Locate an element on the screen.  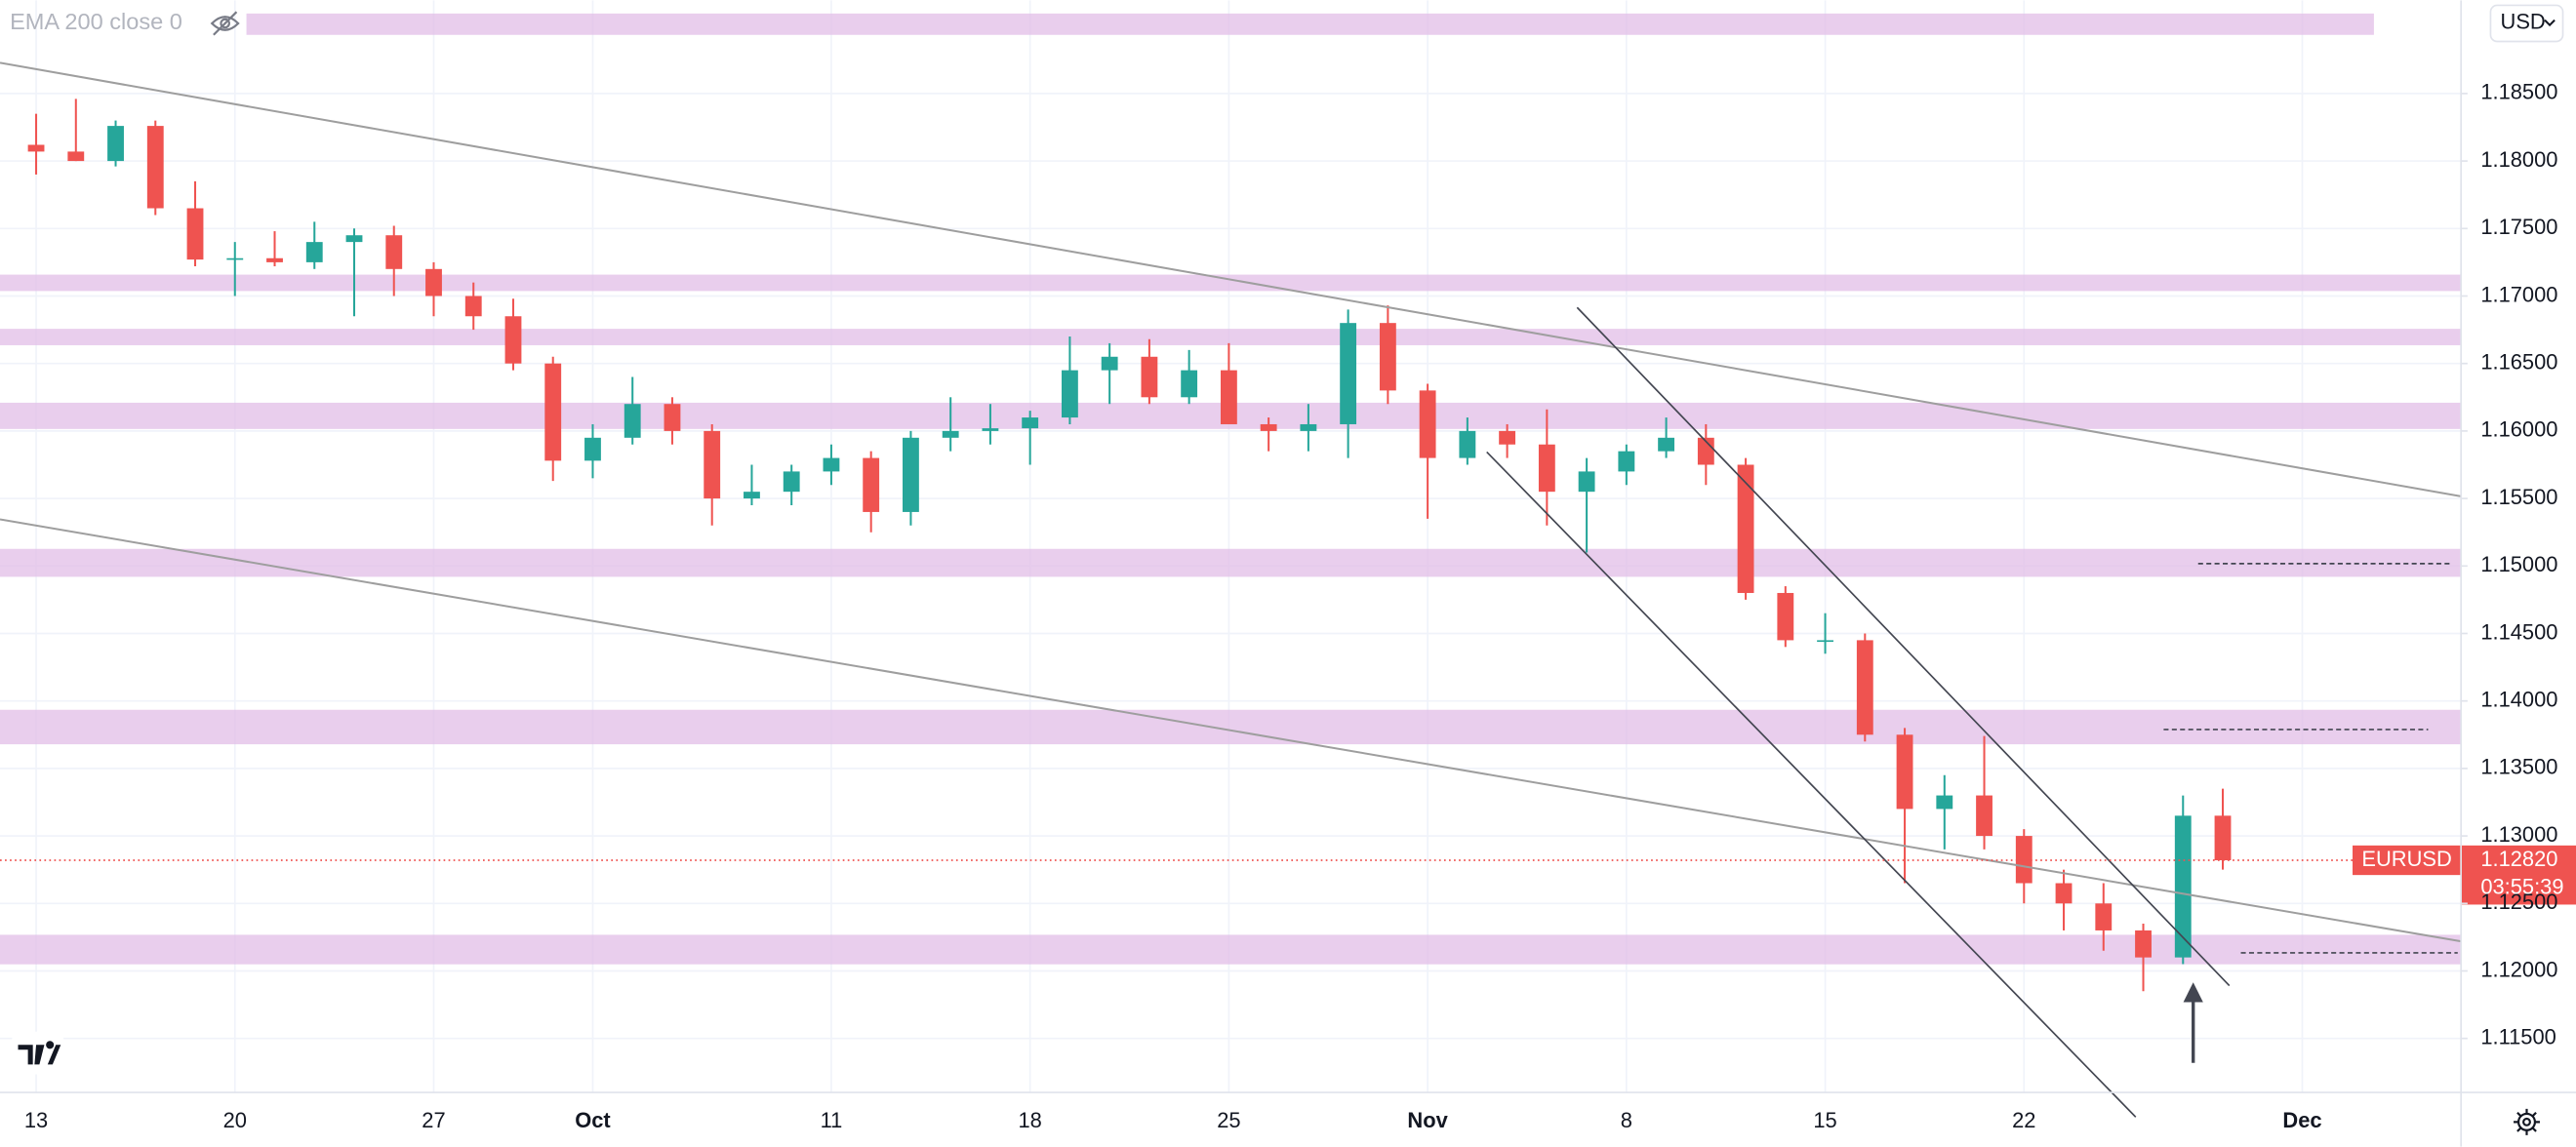
logo-glyph is located at coordinates (39, 1053).